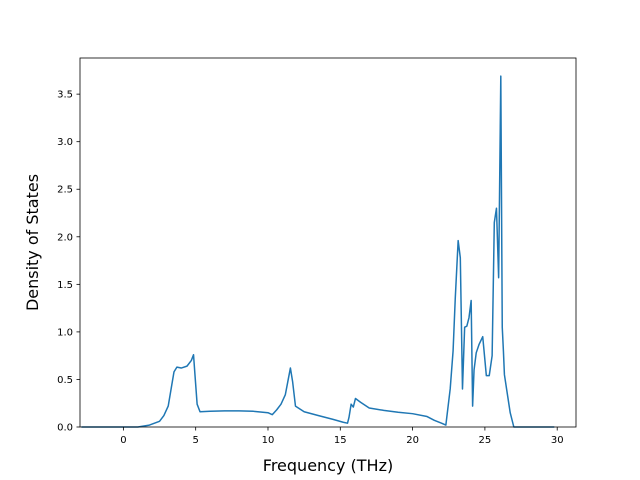  What do you see at coordinates (32, 242) in the screenshot?
I see `y-axis-label: Density of States` at bounding box center [32, 242].